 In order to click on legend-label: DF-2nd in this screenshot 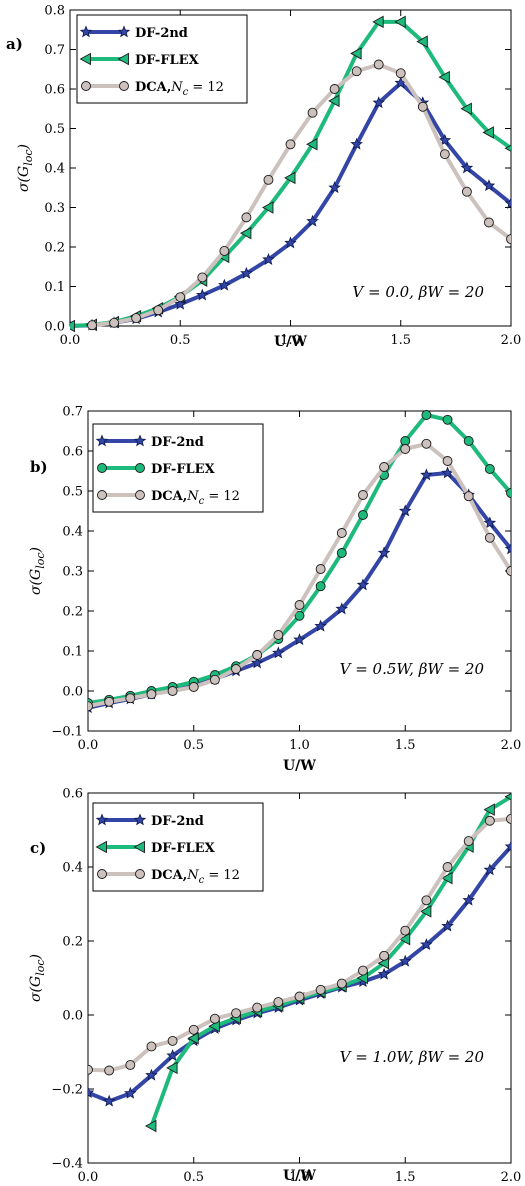, I will do `click(177, 821)`.